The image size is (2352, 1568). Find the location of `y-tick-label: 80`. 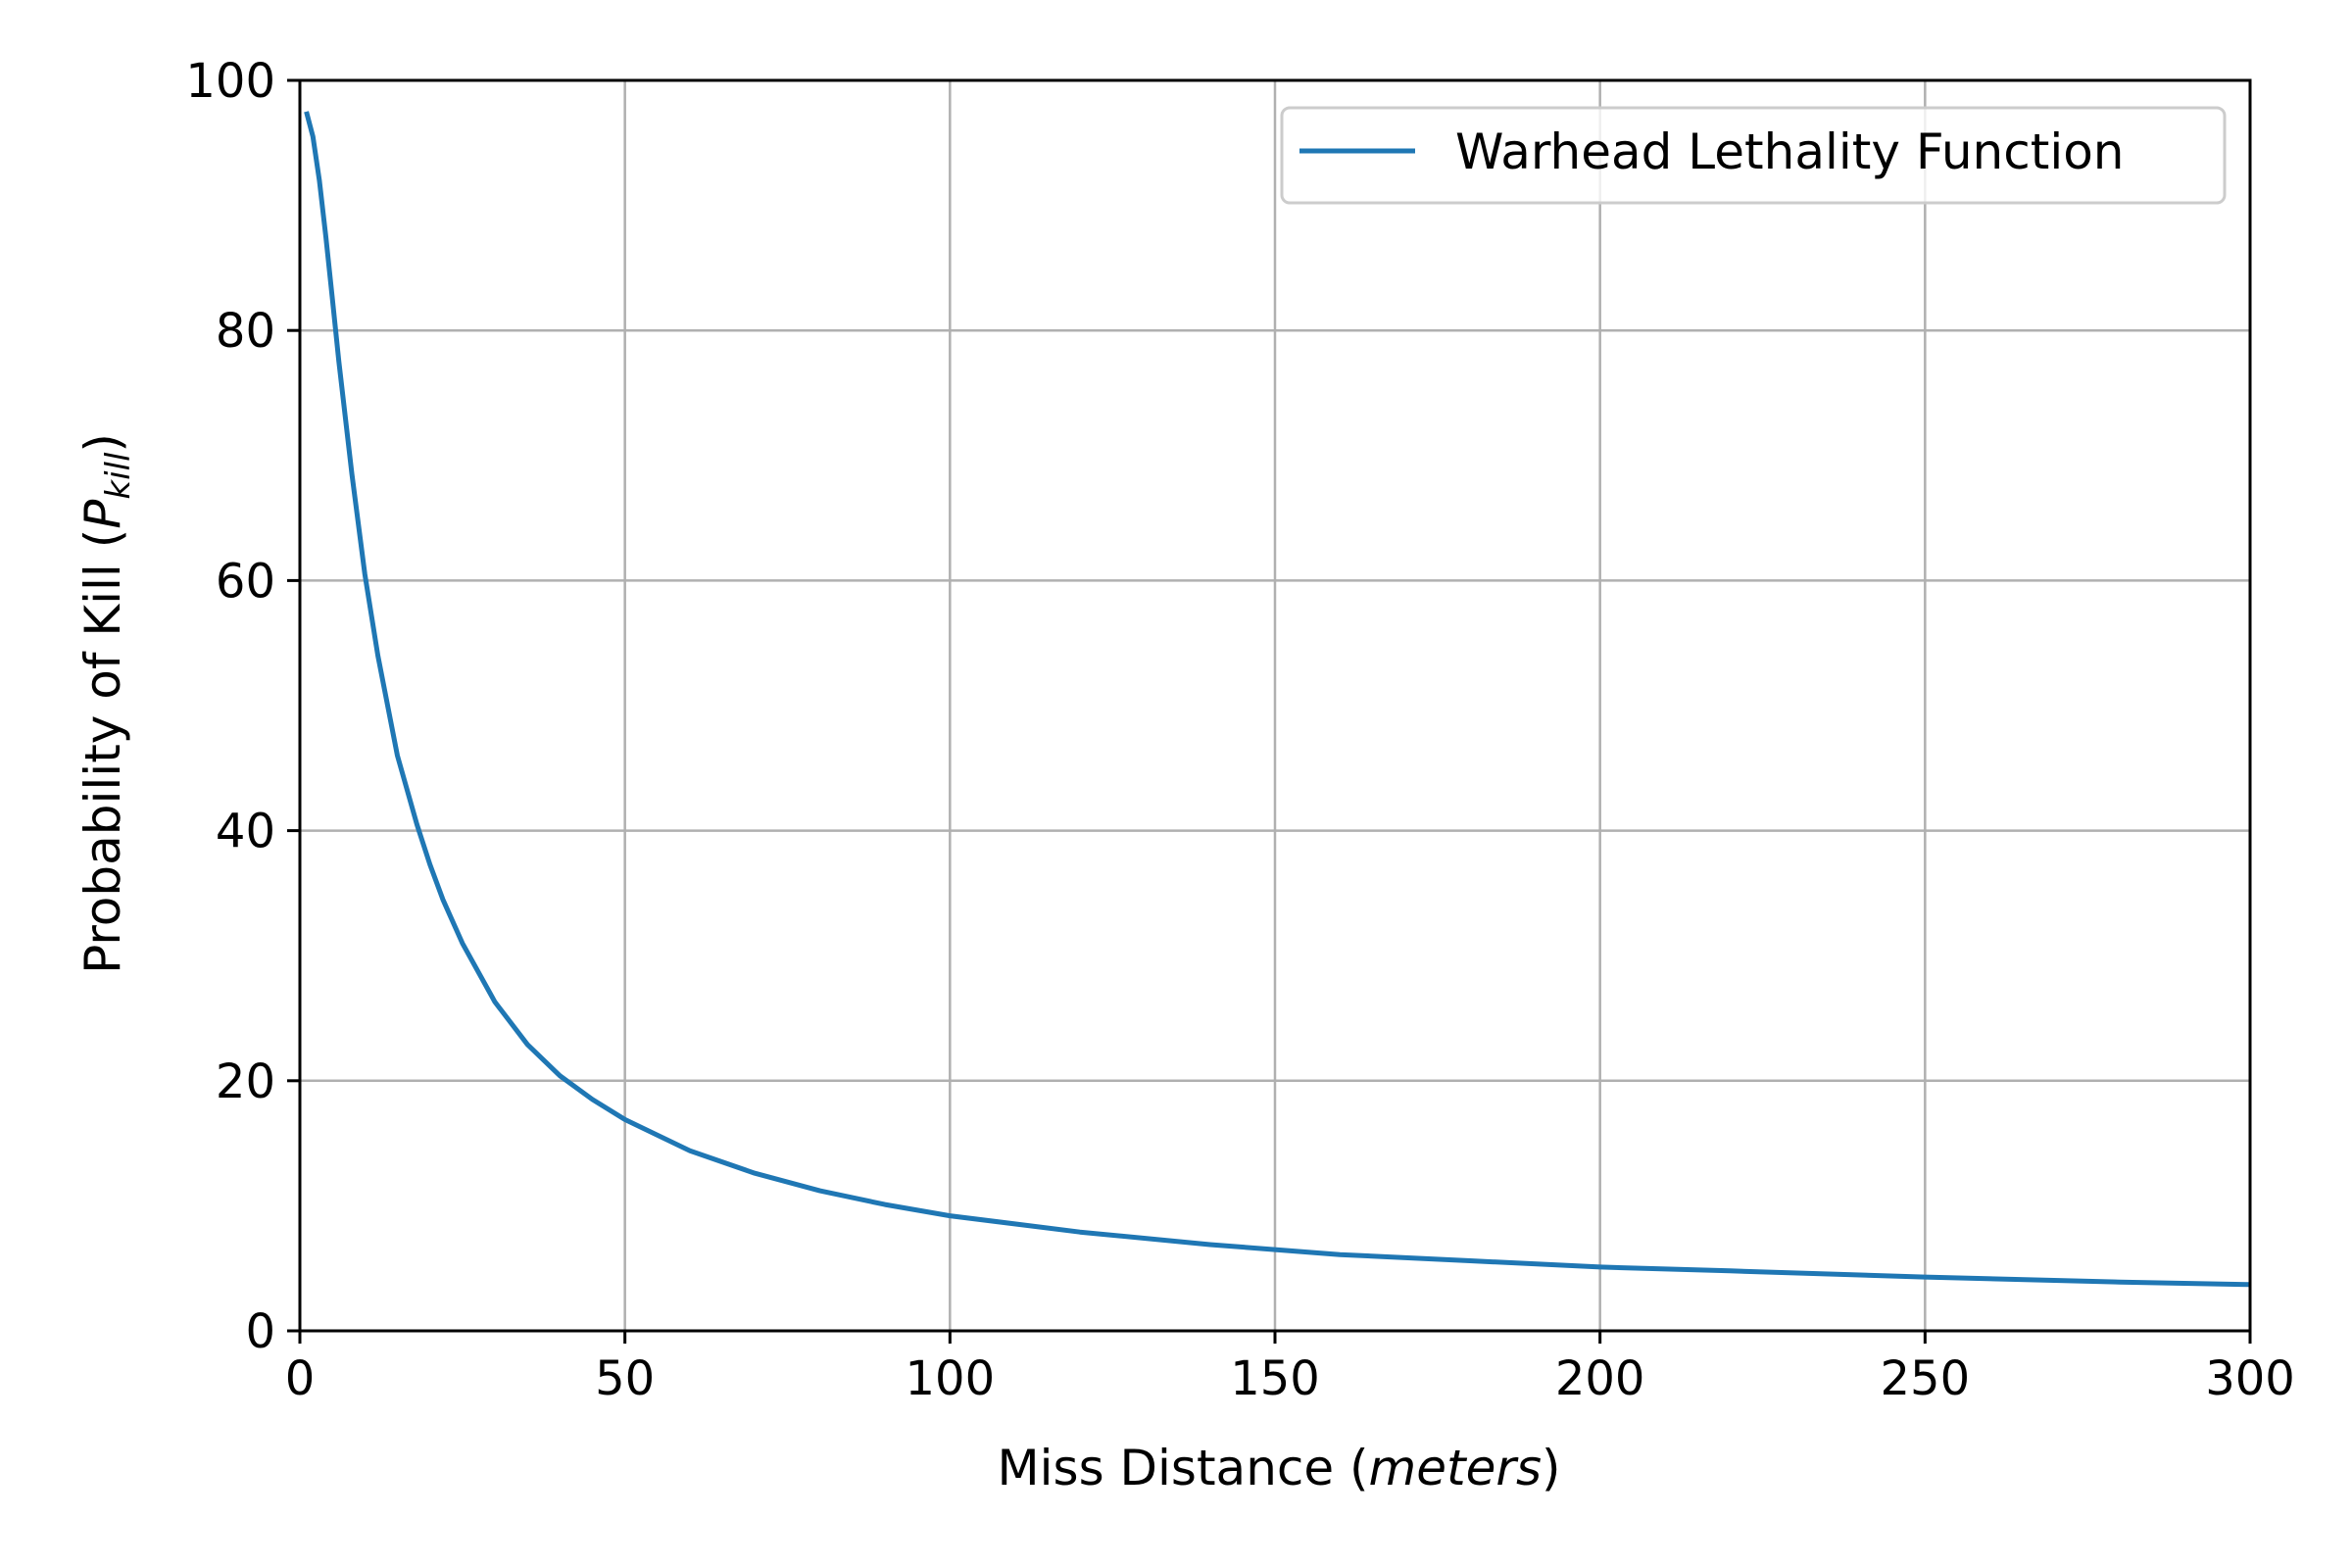

y-tick-label: 80 is located at coordinates (245, 331).